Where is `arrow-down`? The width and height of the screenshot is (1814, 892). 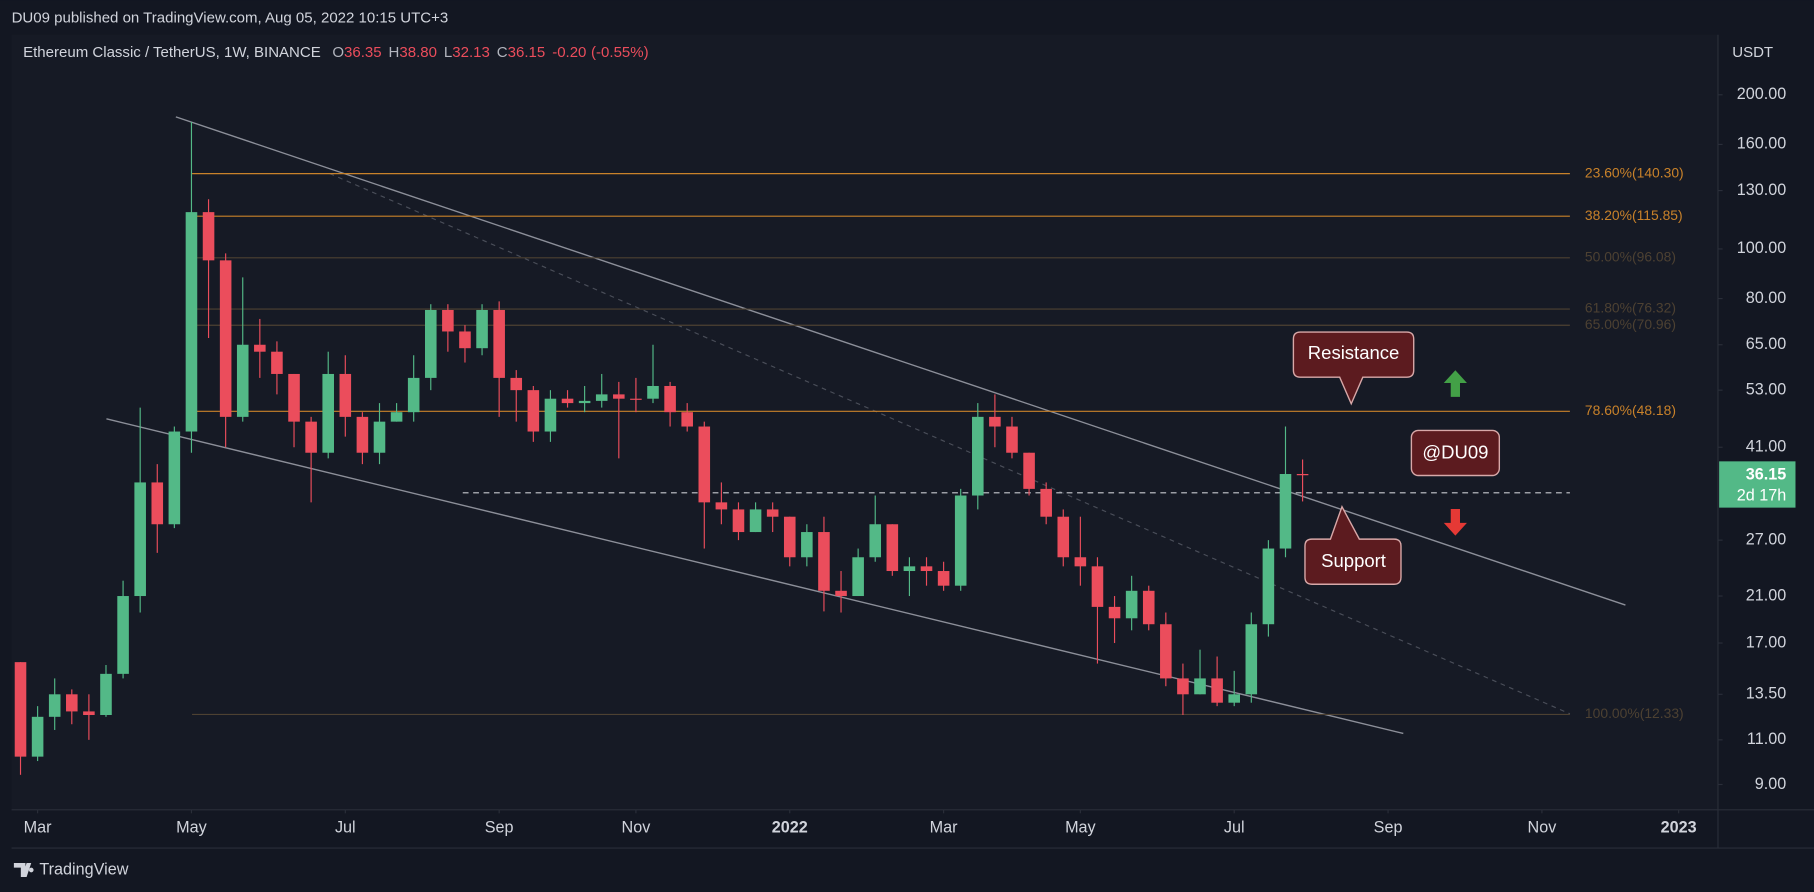 arrow-down is located at coordinates (1455, 522).